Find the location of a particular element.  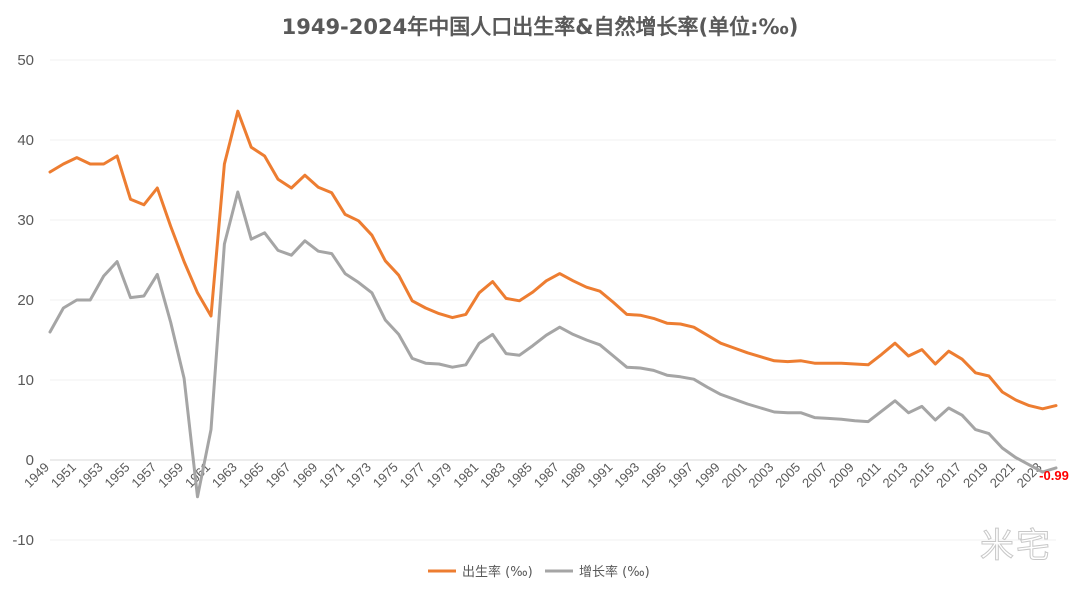

y-axis-tick-labels: 50 40 30 20 10 0 -10 is located at coordinates (23, 300).